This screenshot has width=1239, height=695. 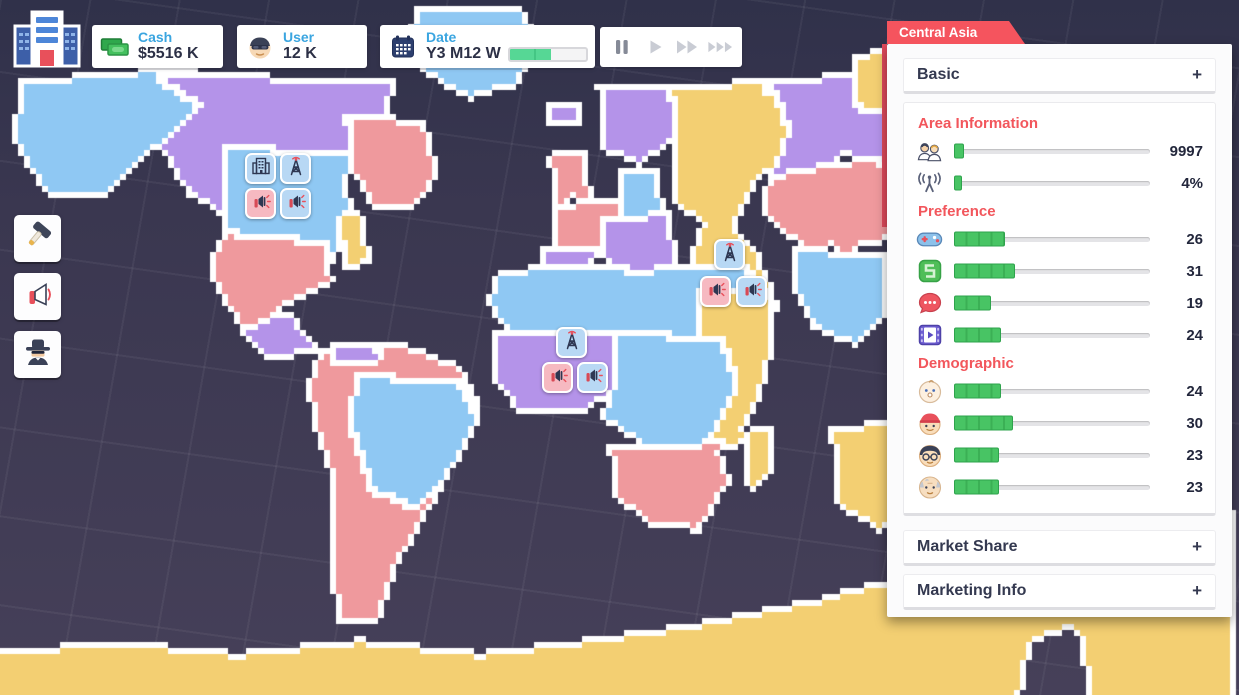 I want to click on preference-row-sns: 31, so click(x=1059, y=271).